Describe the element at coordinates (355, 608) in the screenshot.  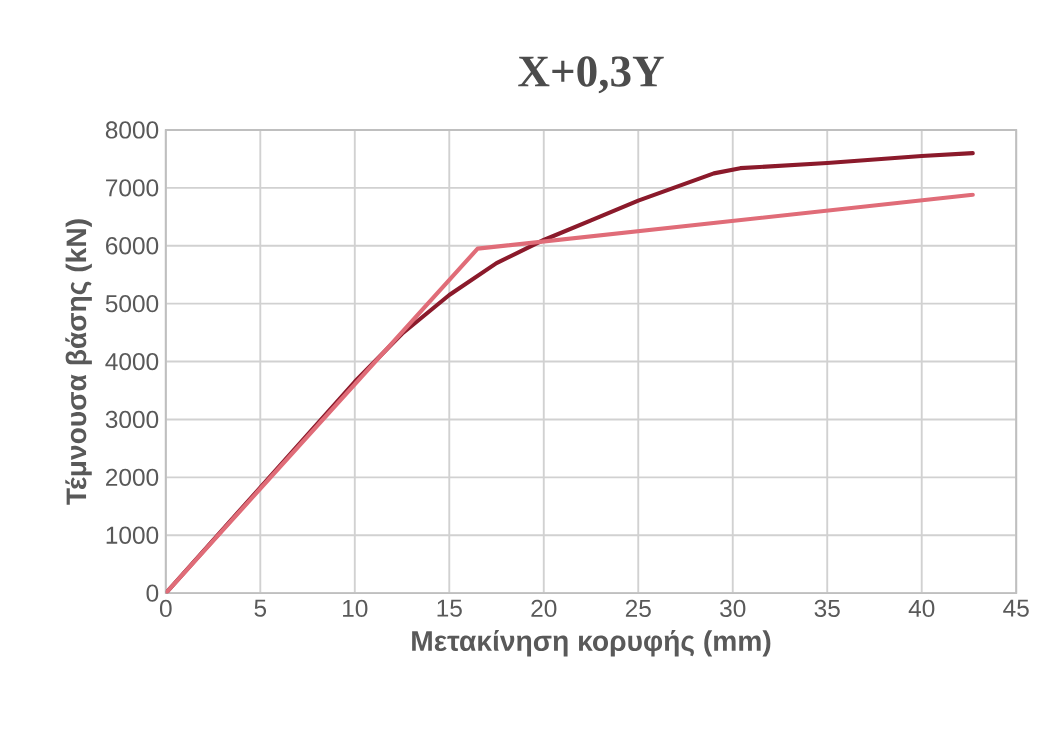
I see `x-tick-label: 10` at that location.